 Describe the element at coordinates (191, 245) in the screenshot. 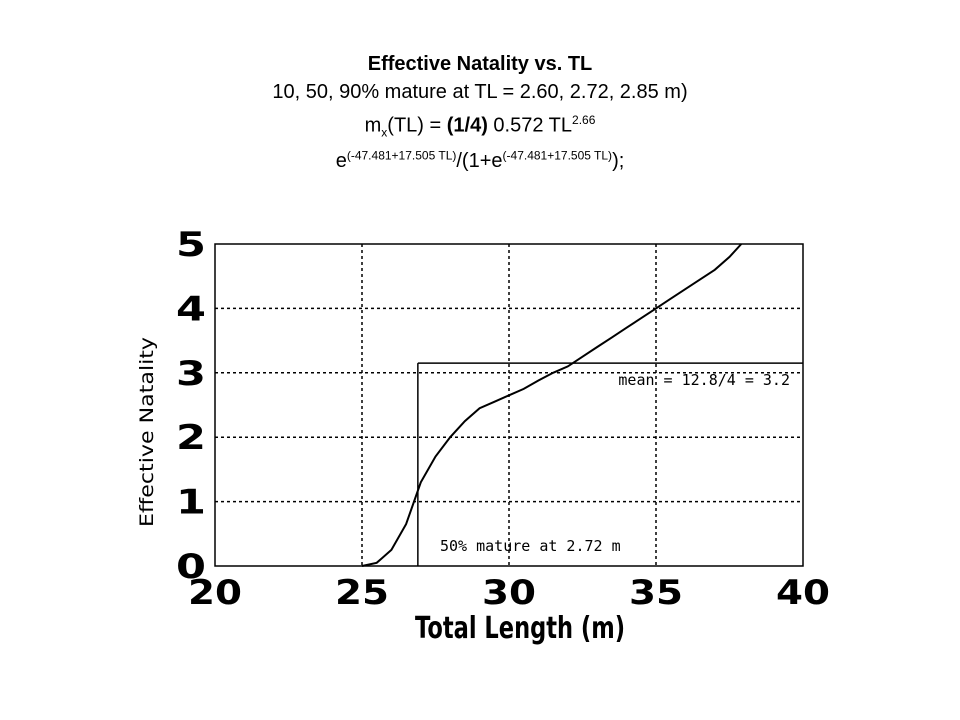

I see `y-tick-label-5: 5` at that location.